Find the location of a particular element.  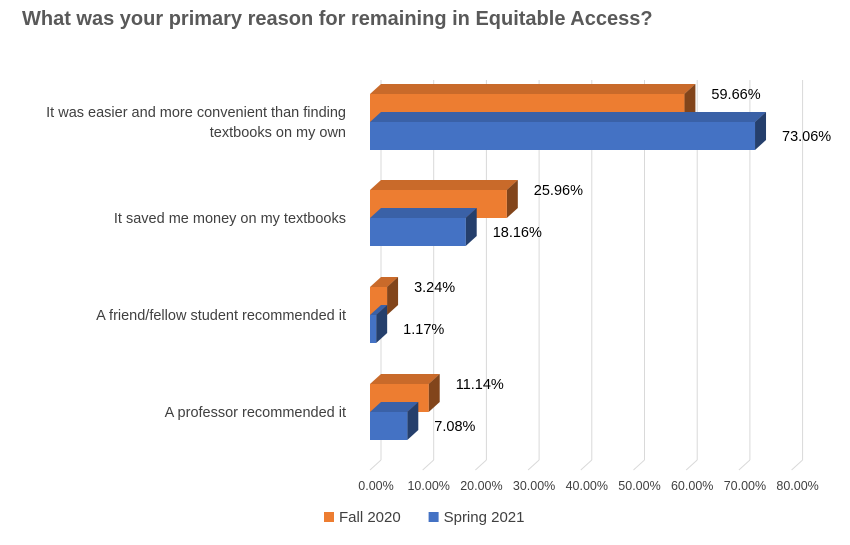

data-label: 7.08% is located at coordinates (454, 427).